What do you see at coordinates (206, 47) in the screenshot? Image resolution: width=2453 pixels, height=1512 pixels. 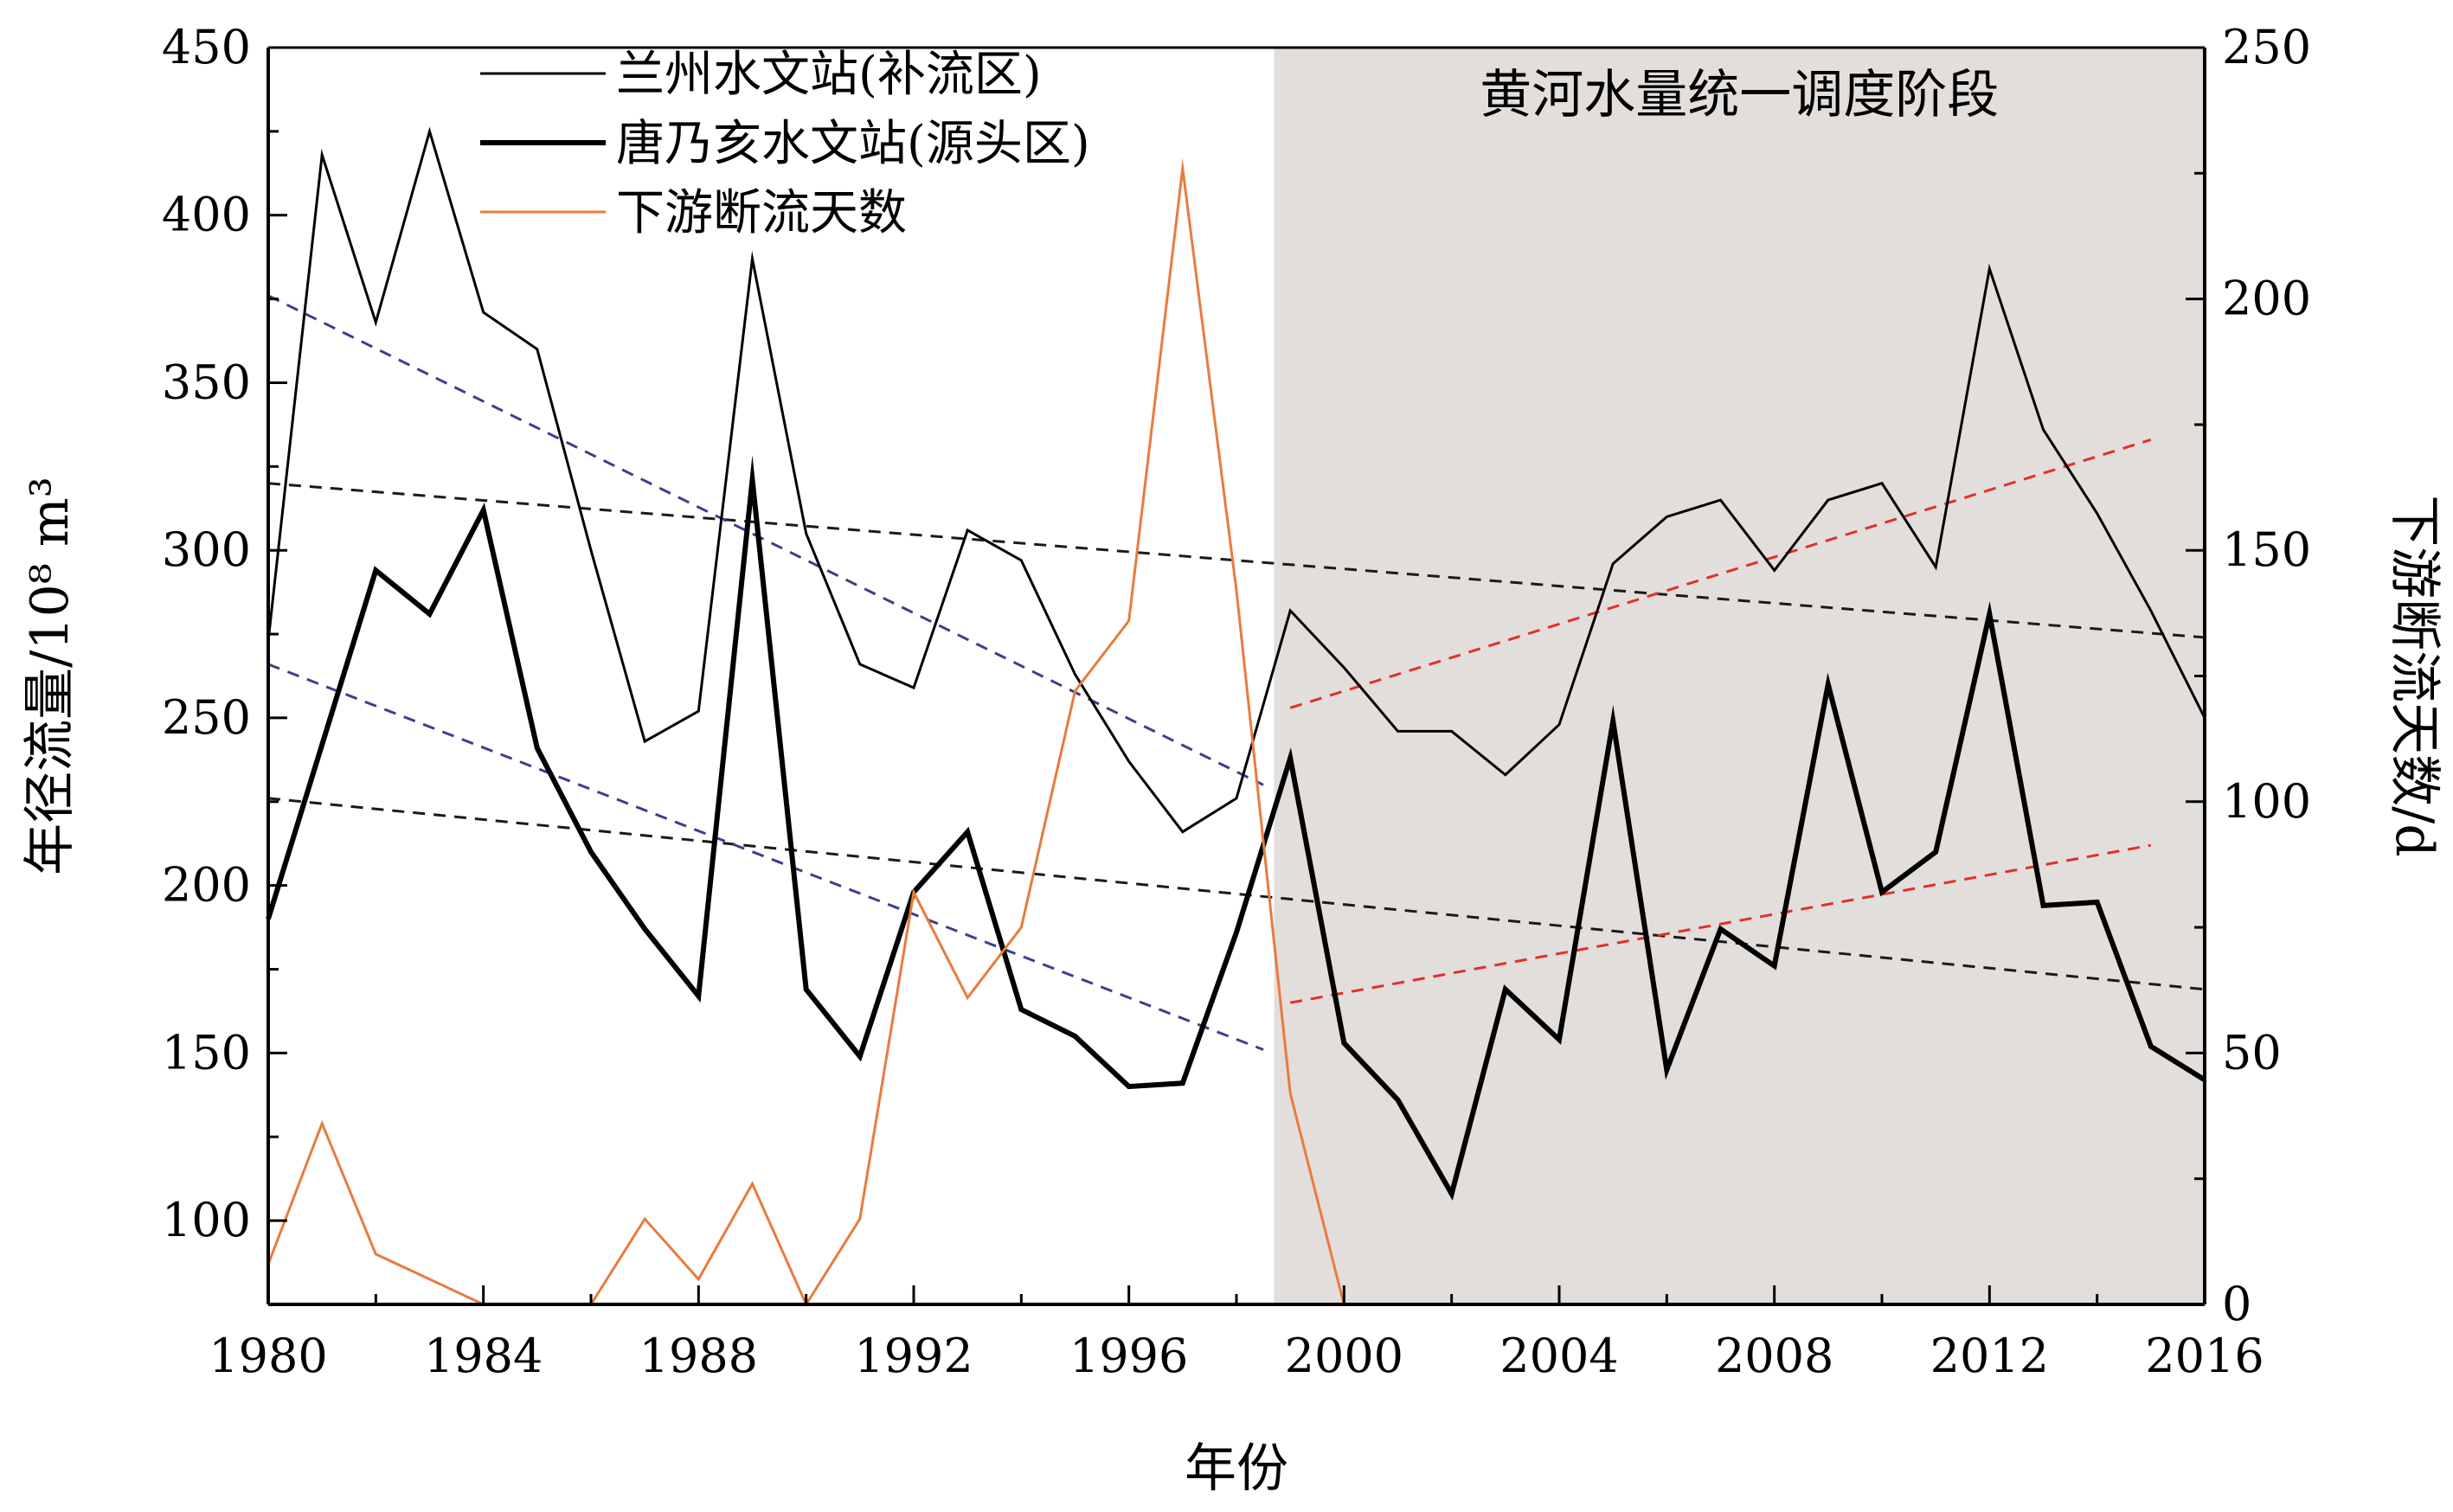 I see `left-y-tick-label: 450` at bounding box center [206, 47].